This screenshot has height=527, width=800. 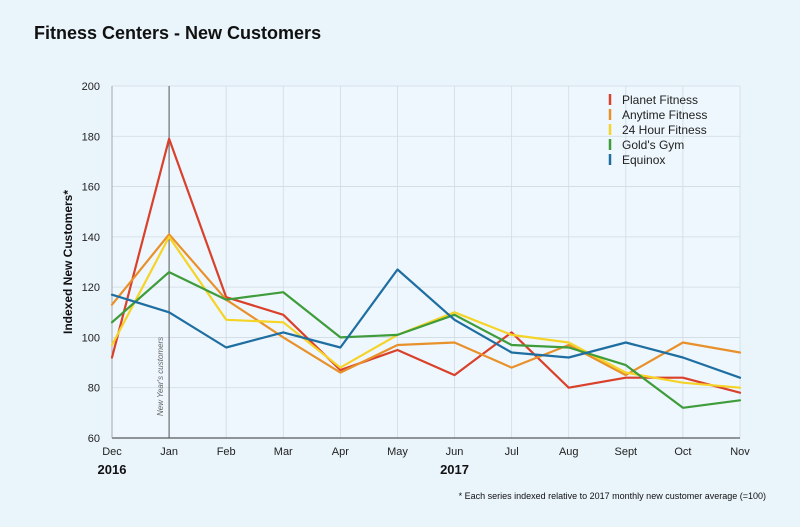 What do you see at coordinates (91, 188) in the screenshot?
I see `y-tick-label: 160` at bounding box center [91, 188].